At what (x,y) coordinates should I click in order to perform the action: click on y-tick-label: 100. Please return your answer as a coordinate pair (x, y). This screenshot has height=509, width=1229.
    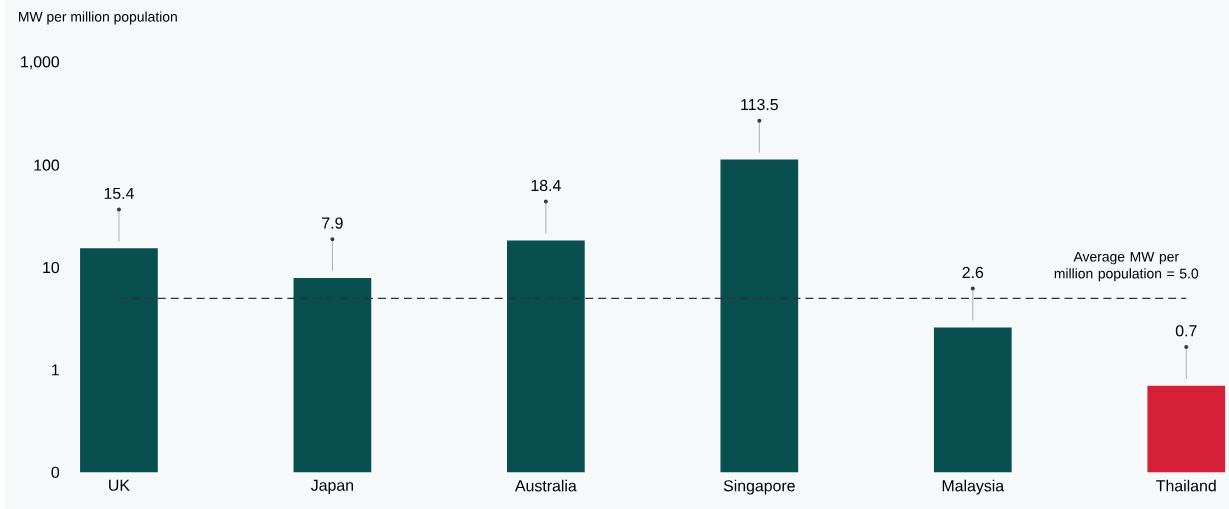
    Looking at the image, I should click on (47, 165).